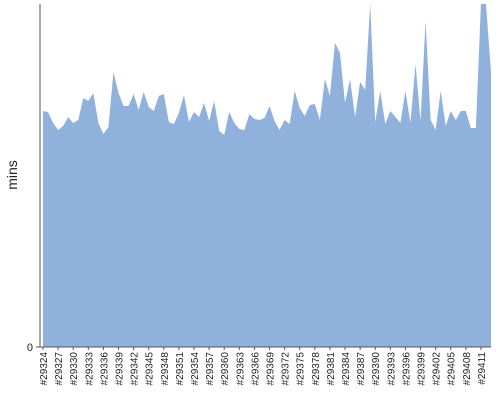 The image size is (500, 400). I want to click on x-tick-label: #29411, so click(482, 368).